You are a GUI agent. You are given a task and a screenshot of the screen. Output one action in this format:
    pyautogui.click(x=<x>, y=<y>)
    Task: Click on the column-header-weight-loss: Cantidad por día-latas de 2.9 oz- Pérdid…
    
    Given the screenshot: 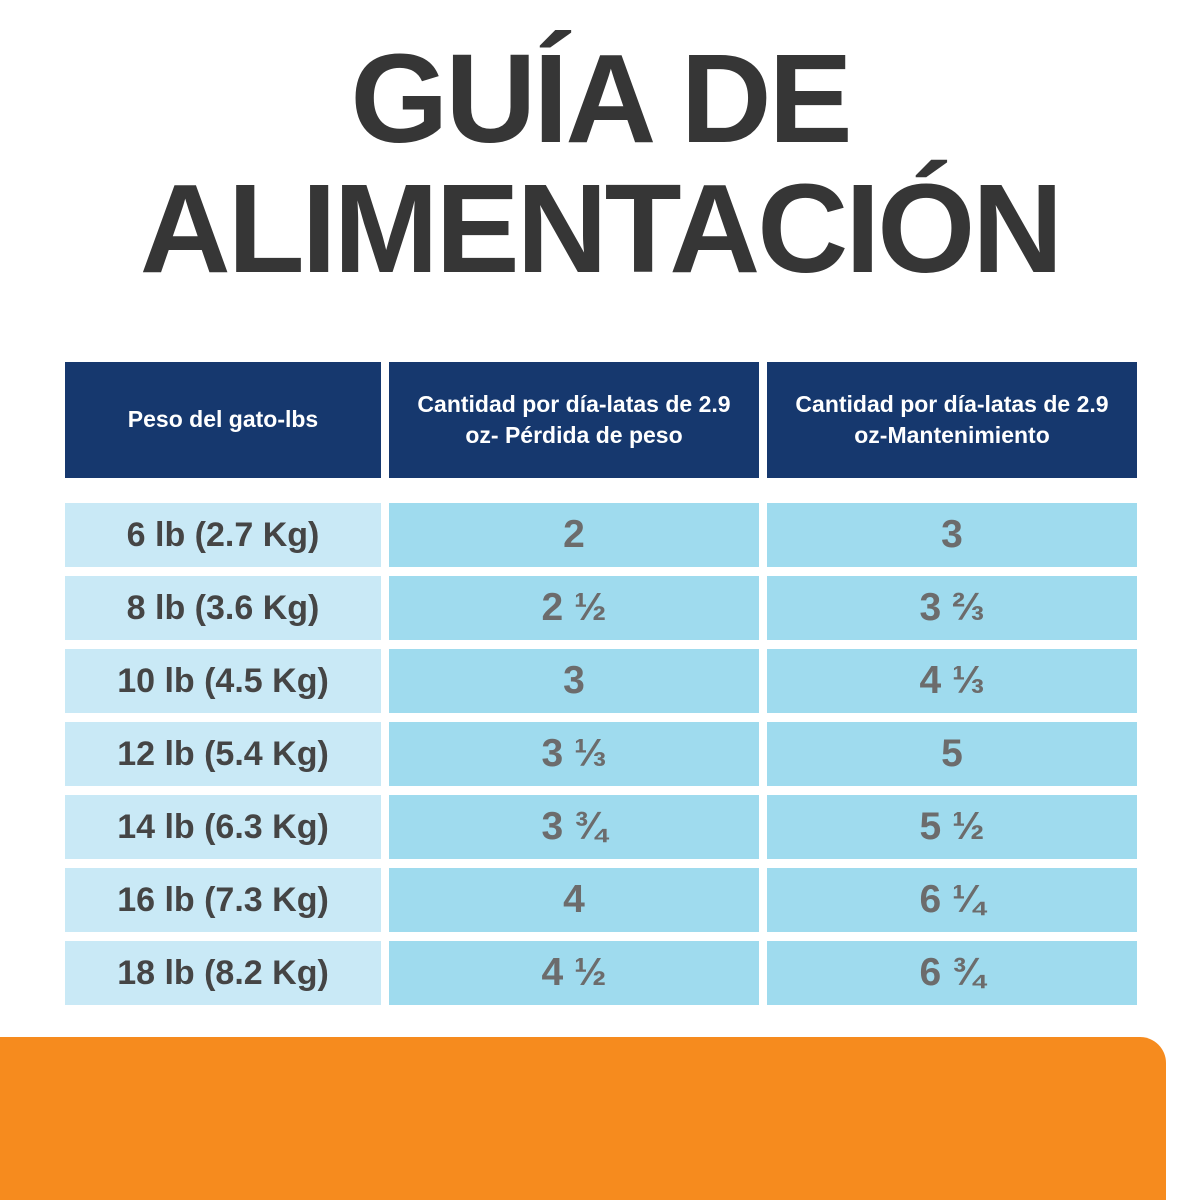 What is the action you would take?
    pyautogui.click(x=574, y=420)
    